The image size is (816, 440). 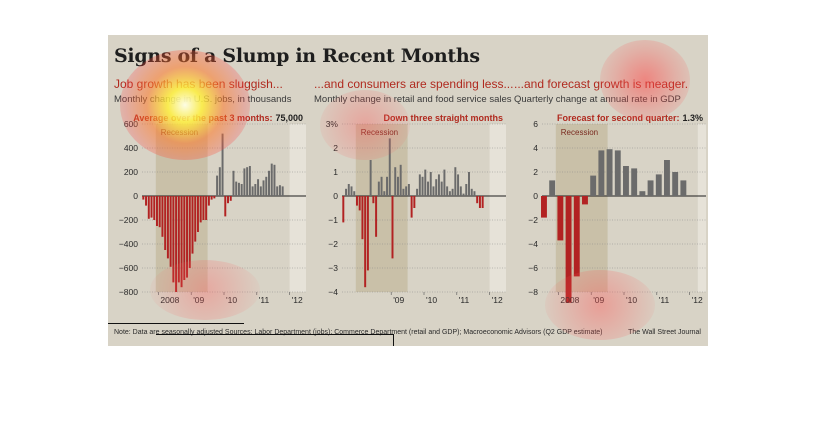 I want to click on annotation-label: Down three straight months, so click(x=443, y=118).